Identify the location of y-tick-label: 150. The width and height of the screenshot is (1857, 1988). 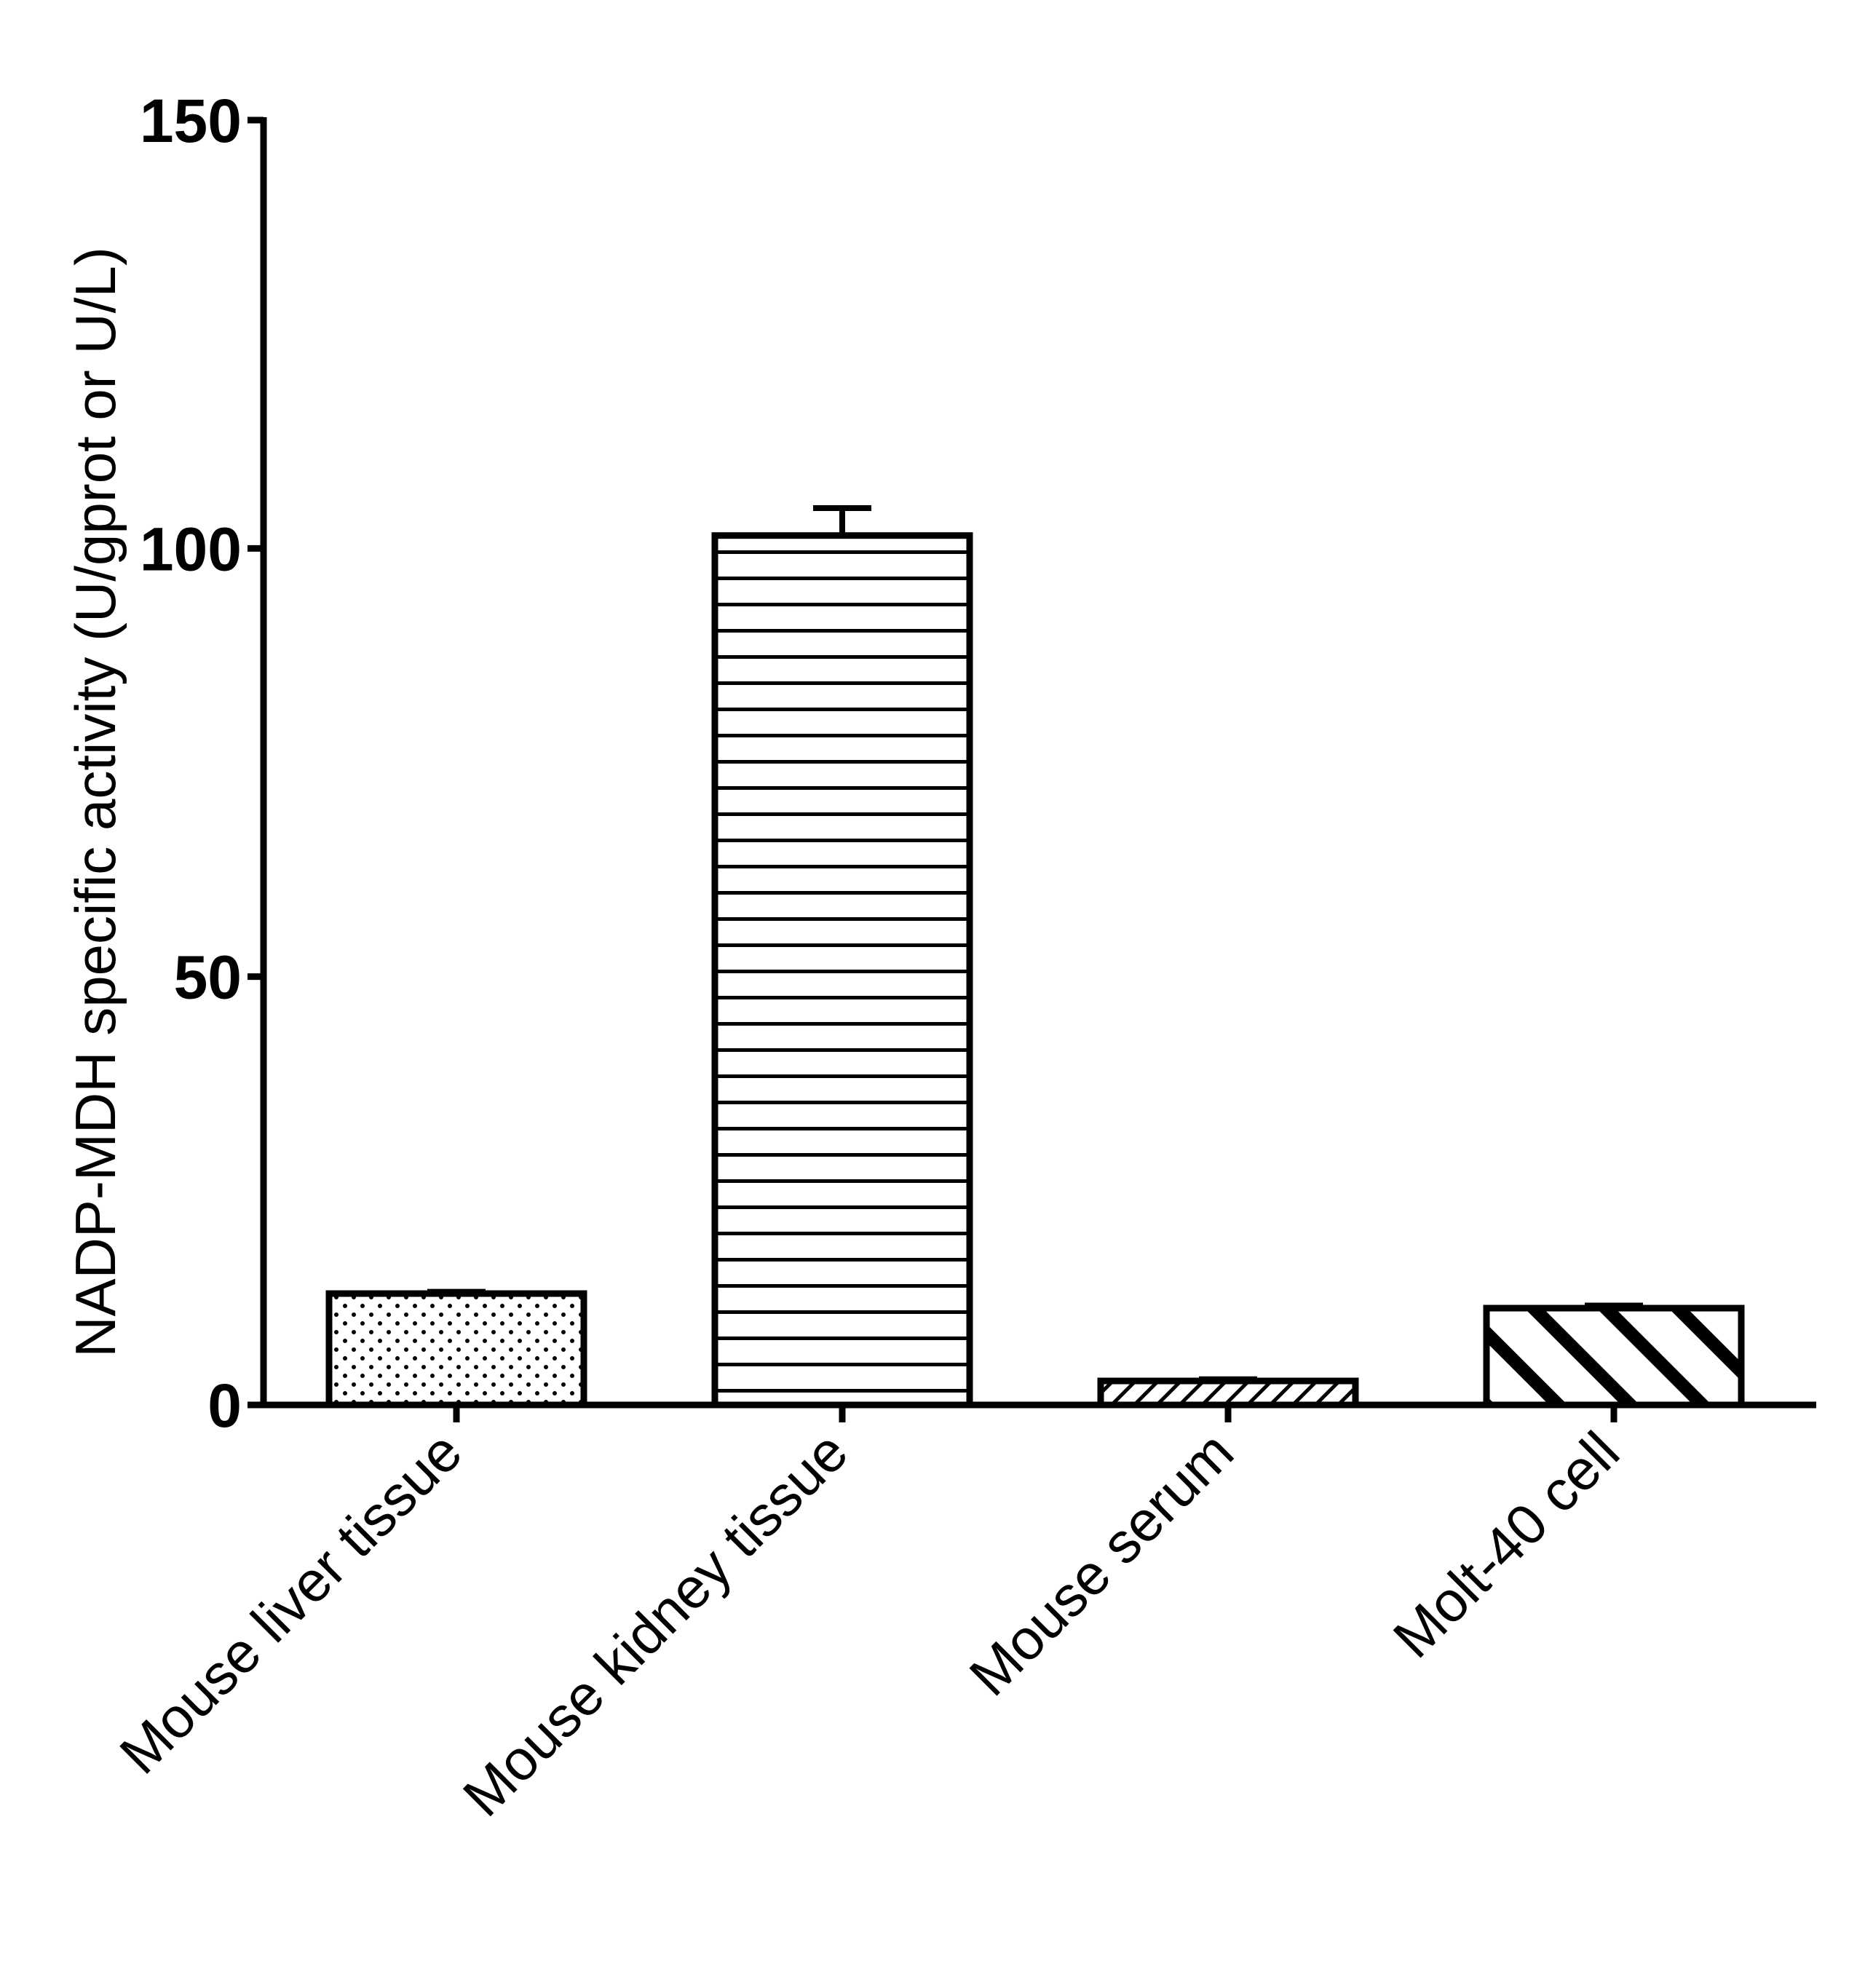
(191, 121).